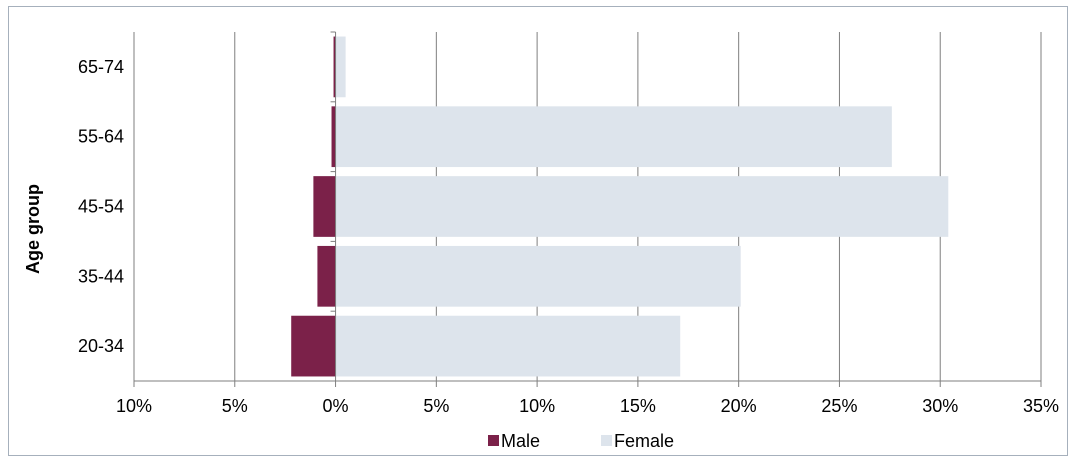 The width and height of the screenshot is (1069, 460). What do you see at coordinates (739, 406) in the screenshot?
I see `x-tick-label: 20%` at bounding box center [739, 406].